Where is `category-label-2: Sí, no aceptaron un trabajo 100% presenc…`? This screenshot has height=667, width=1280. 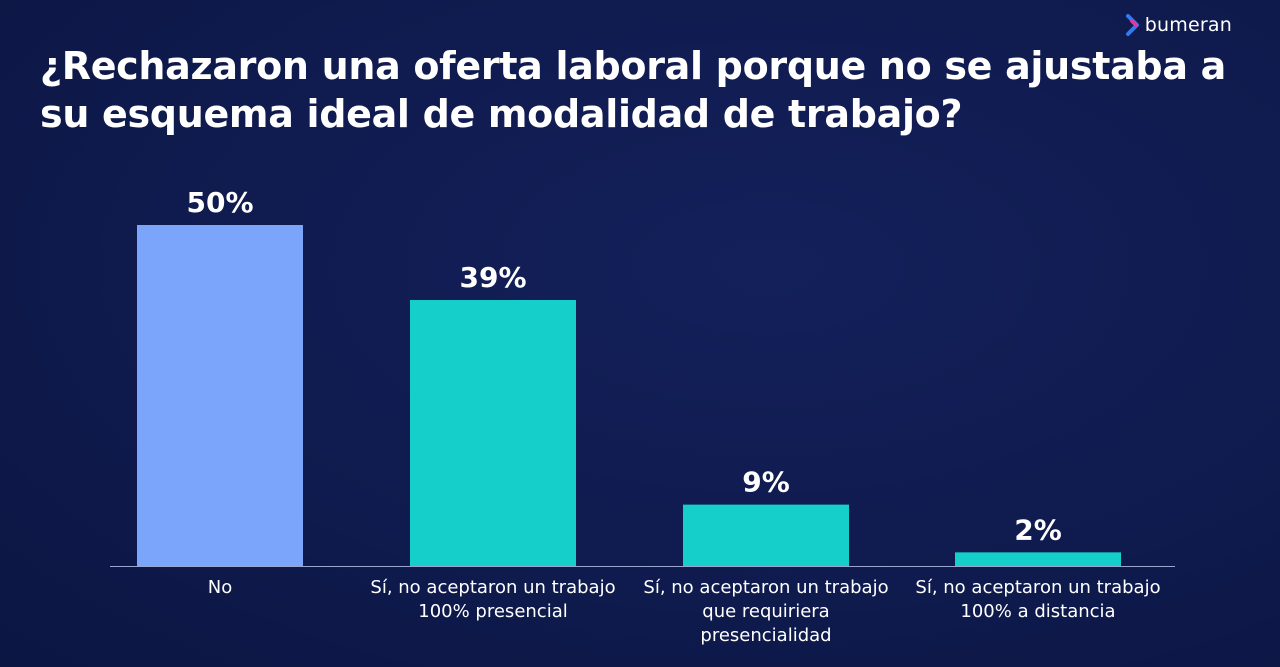 category-label-2: Sí, no aceptaron un trabajo 100% presenc… is located at coordinates (493, 599).